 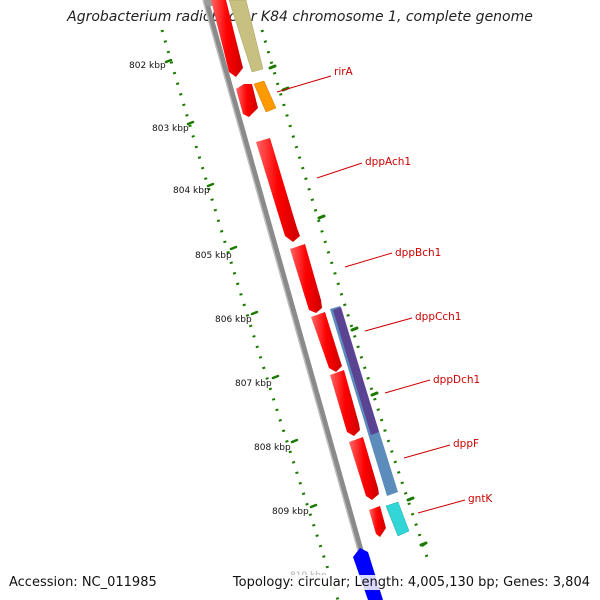 I want to click on gene-arrow-dppF, so click(x=364, y=468).